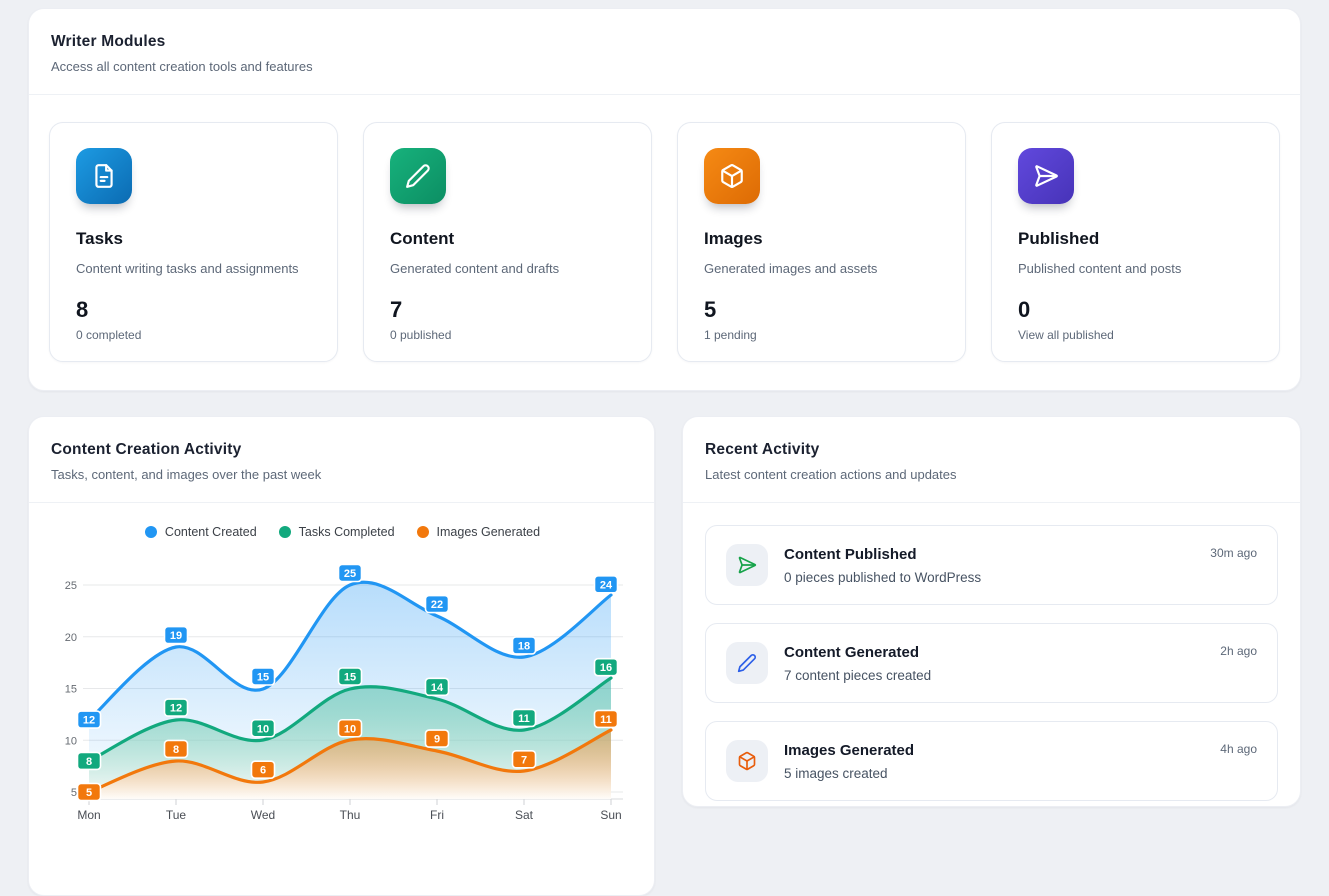  What do you see at coordinates (176, 707) in the screenshot?
I see `point-label: 12` at bounding box center [176, 707].